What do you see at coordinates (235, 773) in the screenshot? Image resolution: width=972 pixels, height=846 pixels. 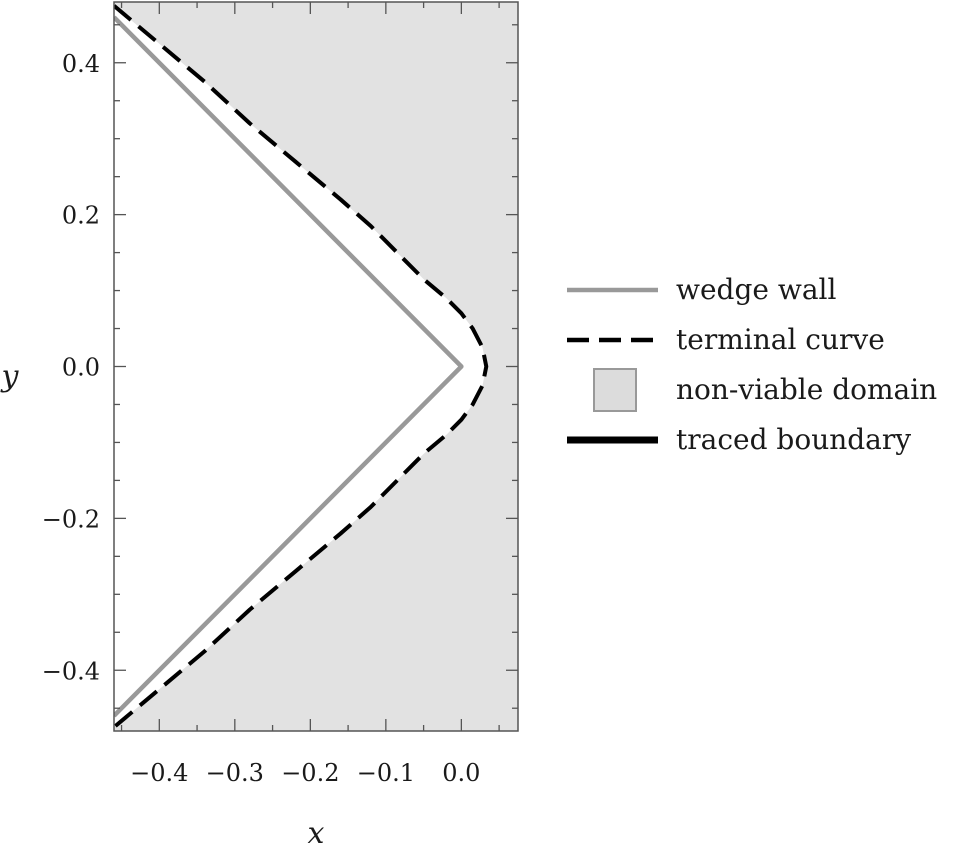 I see `x-tick-label: −0.3` at bounding box center [235, 773].